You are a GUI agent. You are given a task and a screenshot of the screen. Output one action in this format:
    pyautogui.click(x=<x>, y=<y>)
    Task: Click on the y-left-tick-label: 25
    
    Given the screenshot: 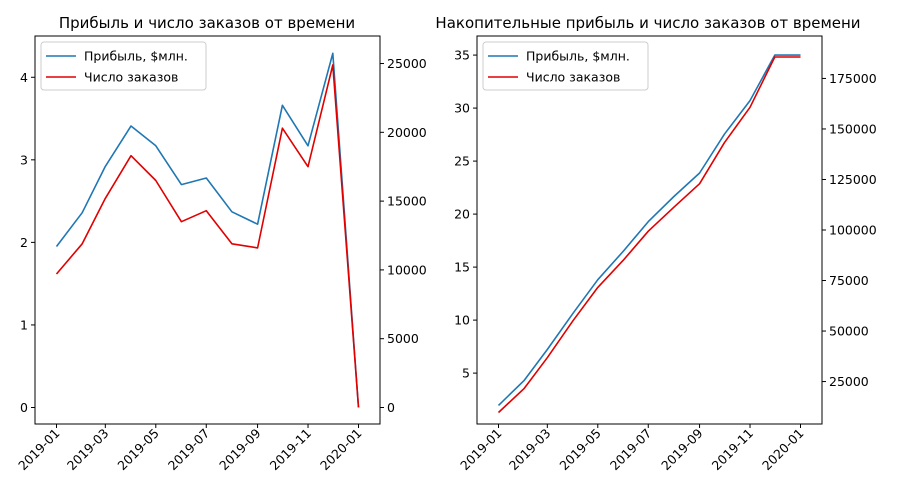 What is the action you would take?
    pyautogui.click(x=462, y=161)
    